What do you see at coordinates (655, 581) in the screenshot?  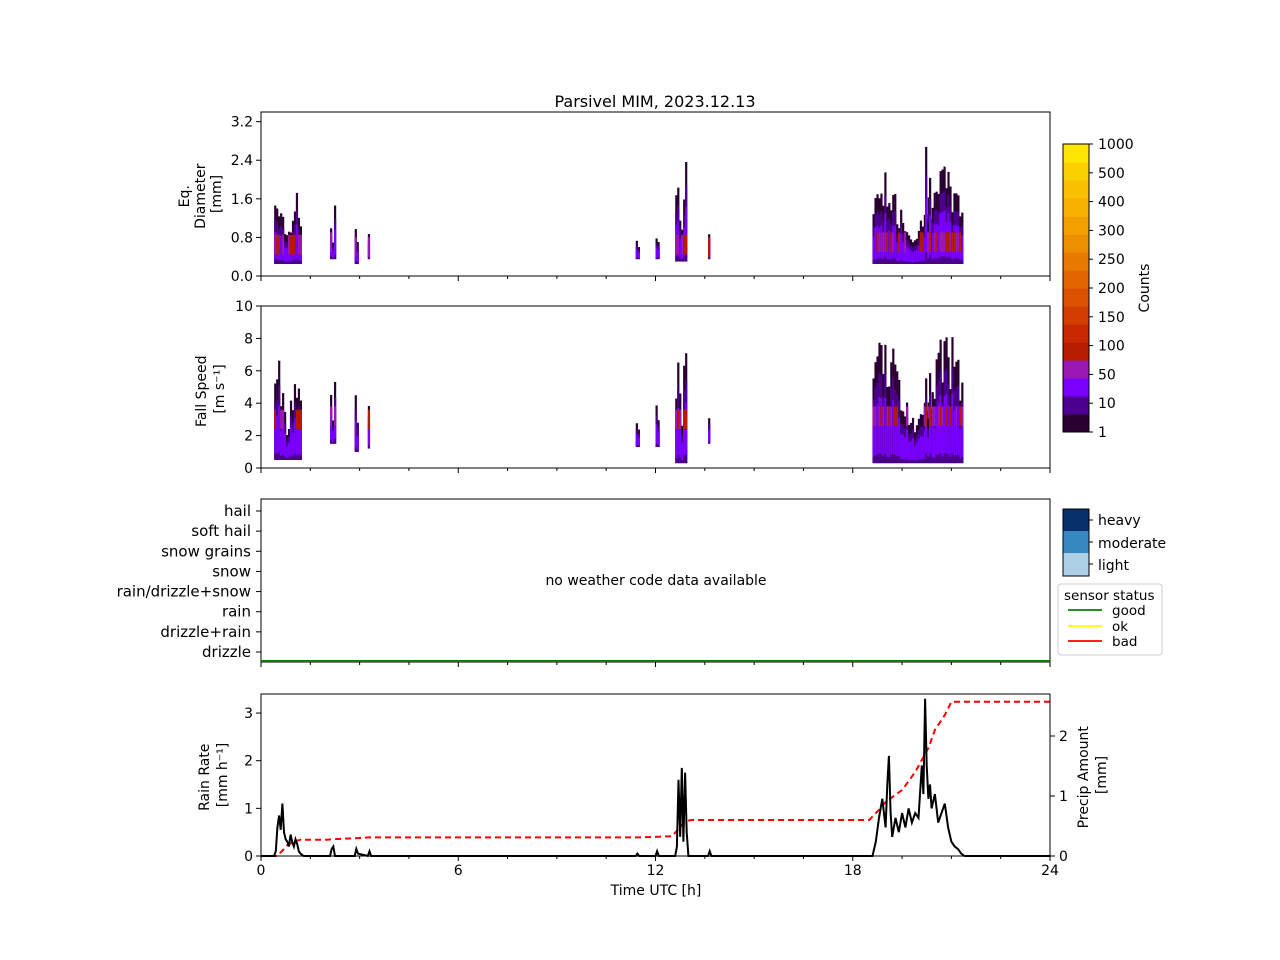 I see `no-data-annotation: no weather code data available` at bounding box center [655, 581].